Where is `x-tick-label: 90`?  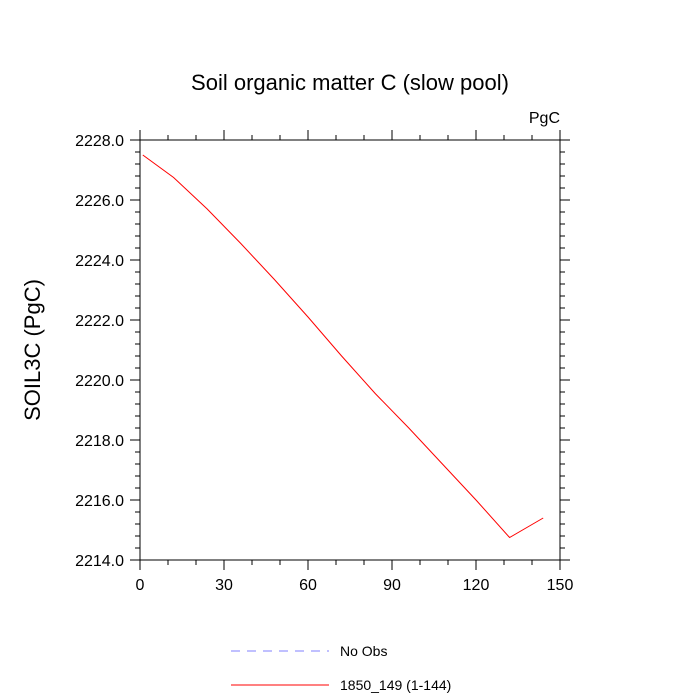
x-tick-label: 90 is located at coordinates (392, 585).